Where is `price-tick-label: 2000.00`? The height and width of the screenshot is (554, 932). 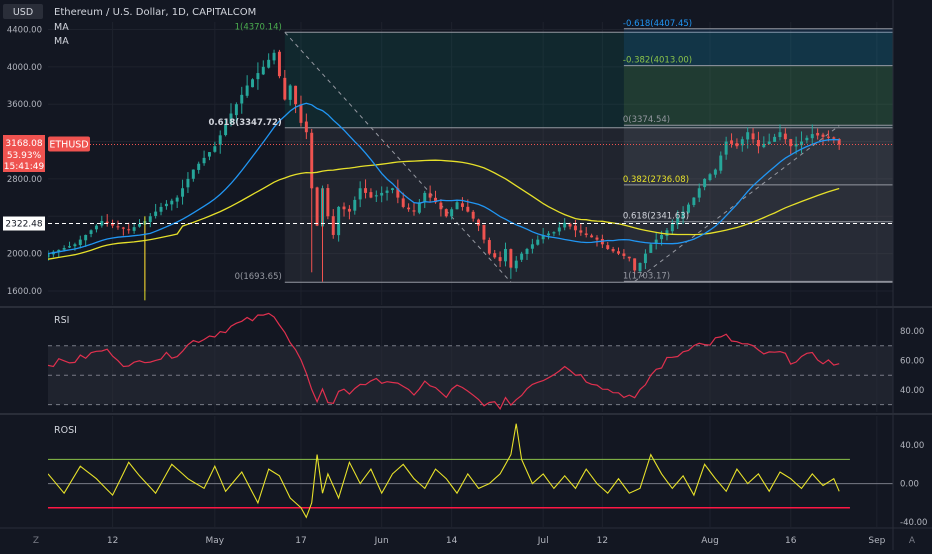
price-tick-label: 2000.00 is located at coordinates (24, 255).